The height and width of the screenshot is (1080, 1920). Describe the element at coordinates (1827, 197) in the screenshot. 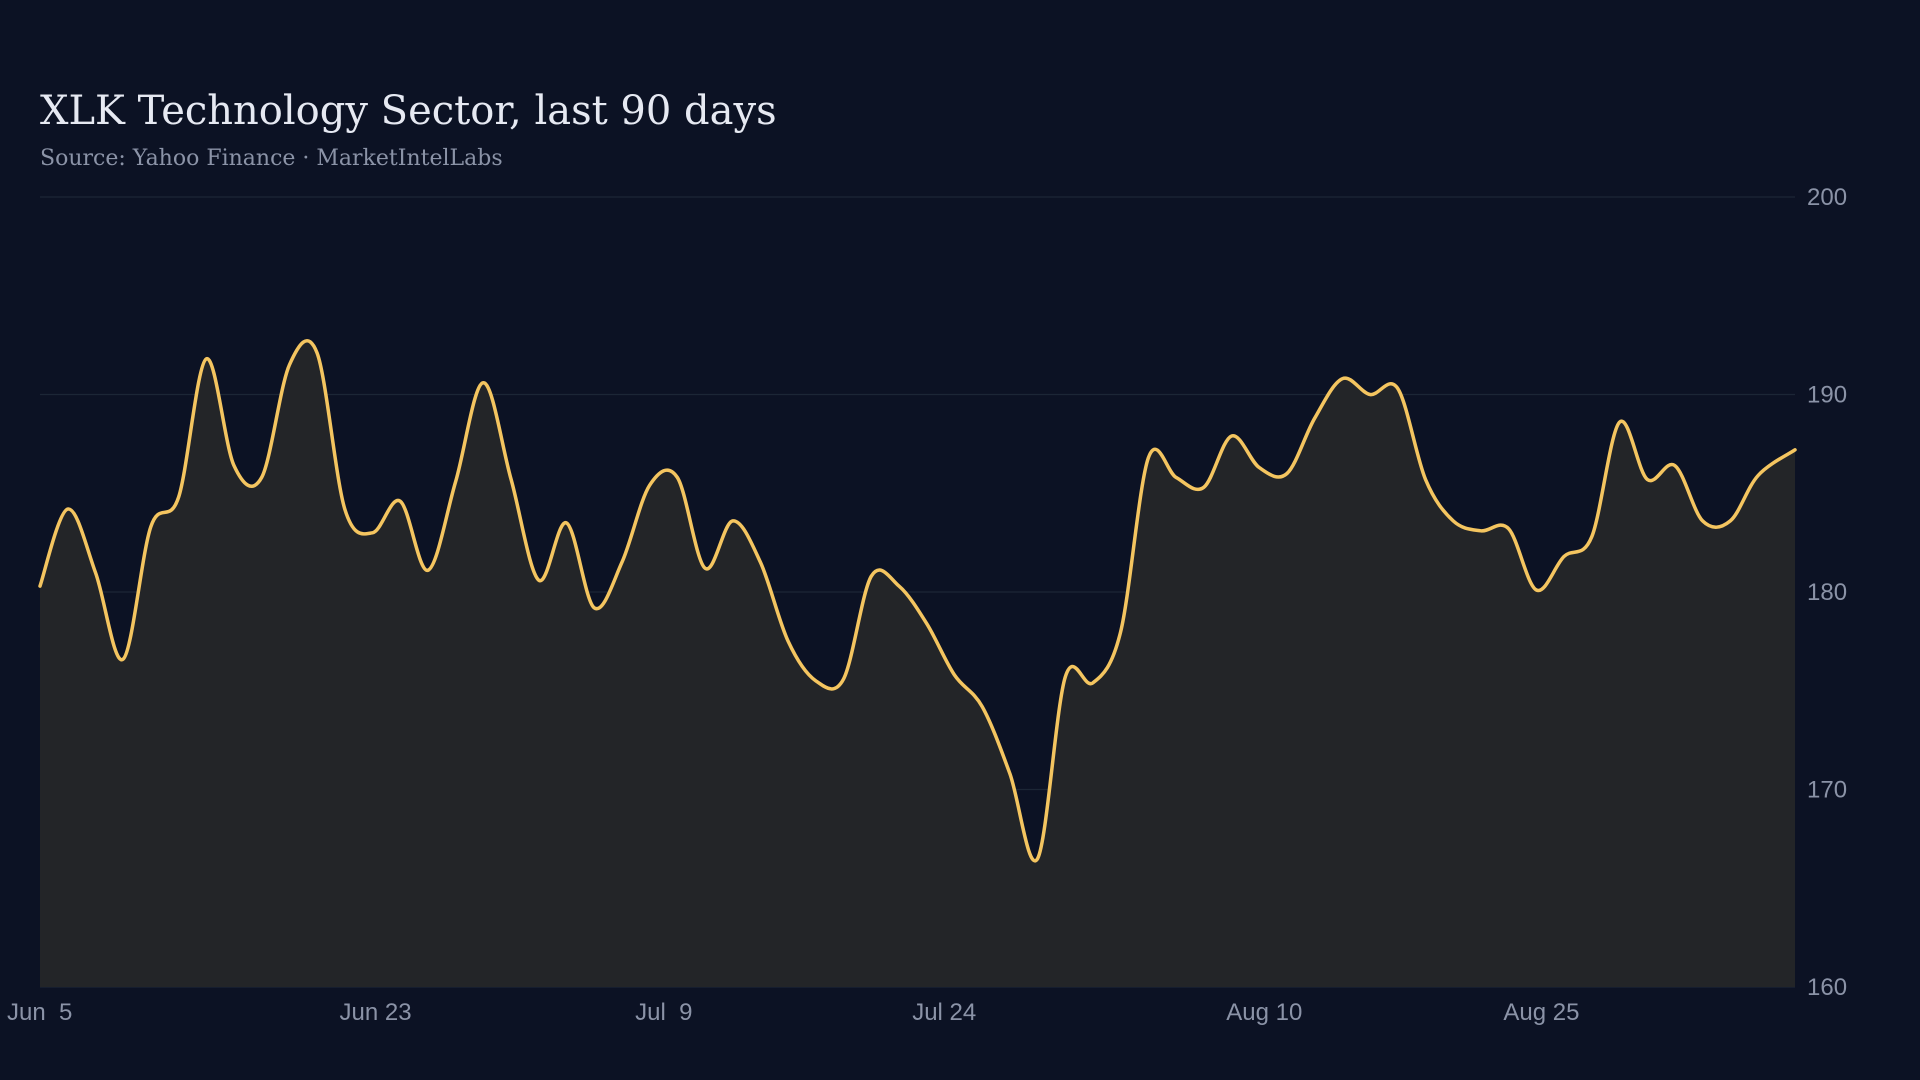

I see `y-tick-label: 200` at that location.